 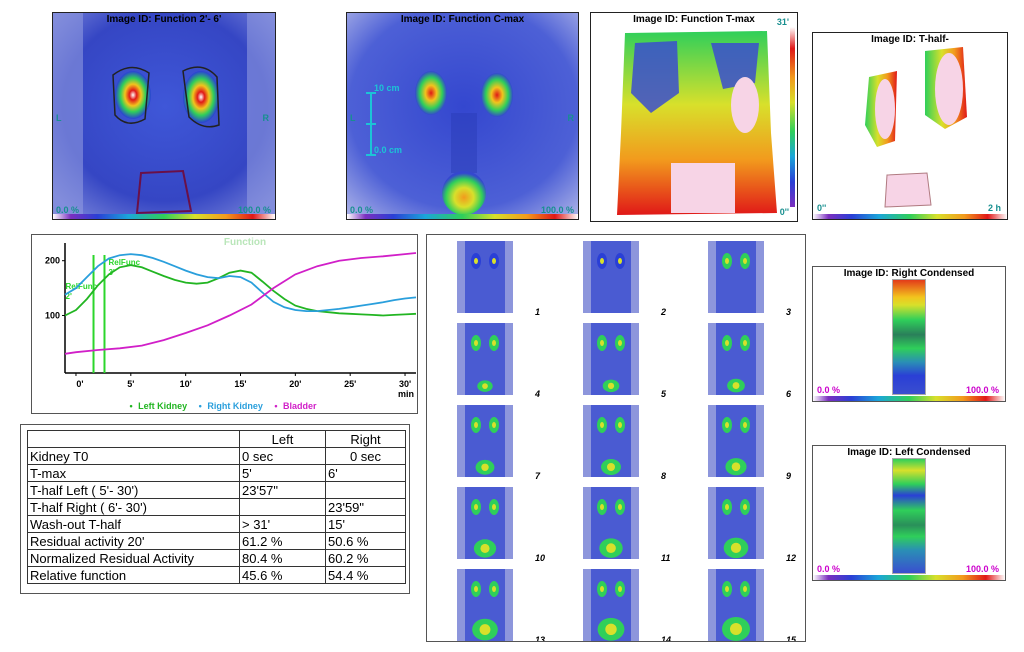 What do you see at coordinates (295, 384) in the screenshot?
I see `x-tick-label: 20'` at bounding box center [295, 384].